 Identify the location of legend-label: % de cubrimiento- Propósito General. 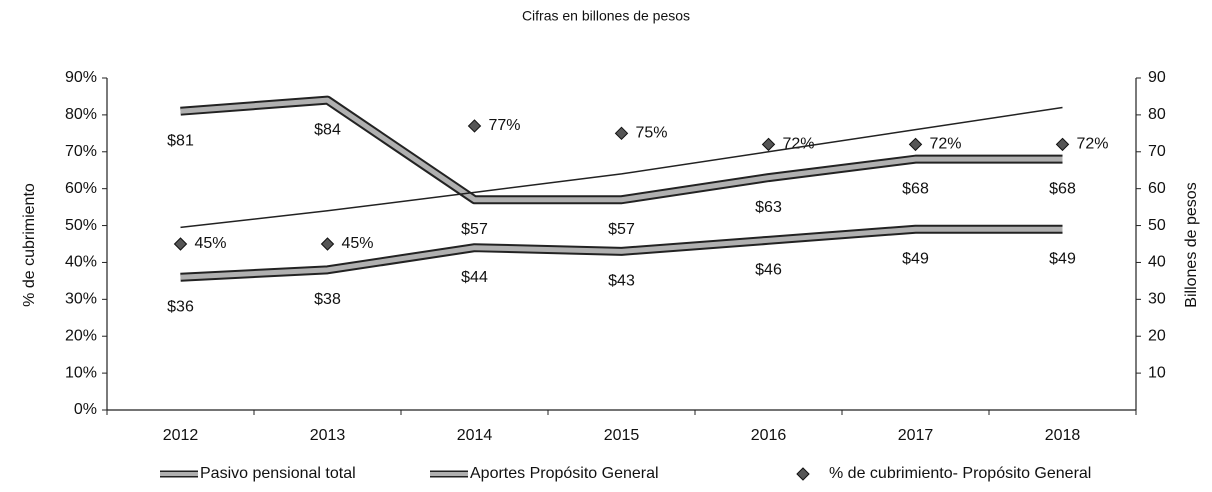
(960, 473).